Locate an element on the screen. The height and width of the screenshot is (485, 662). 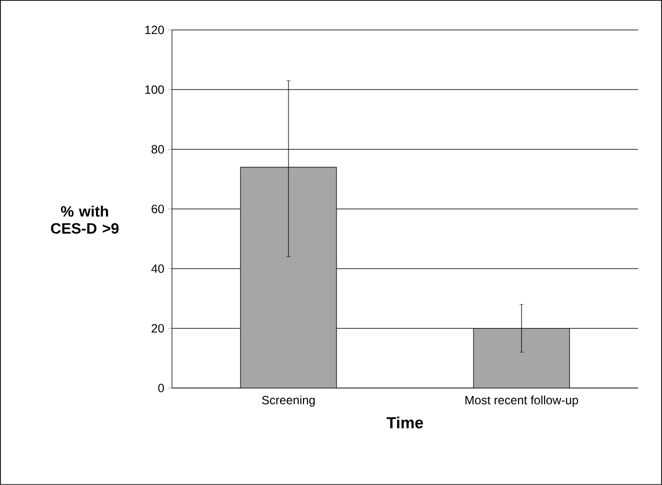
y-tick-label: 40 is located at coordinates (157, 268).